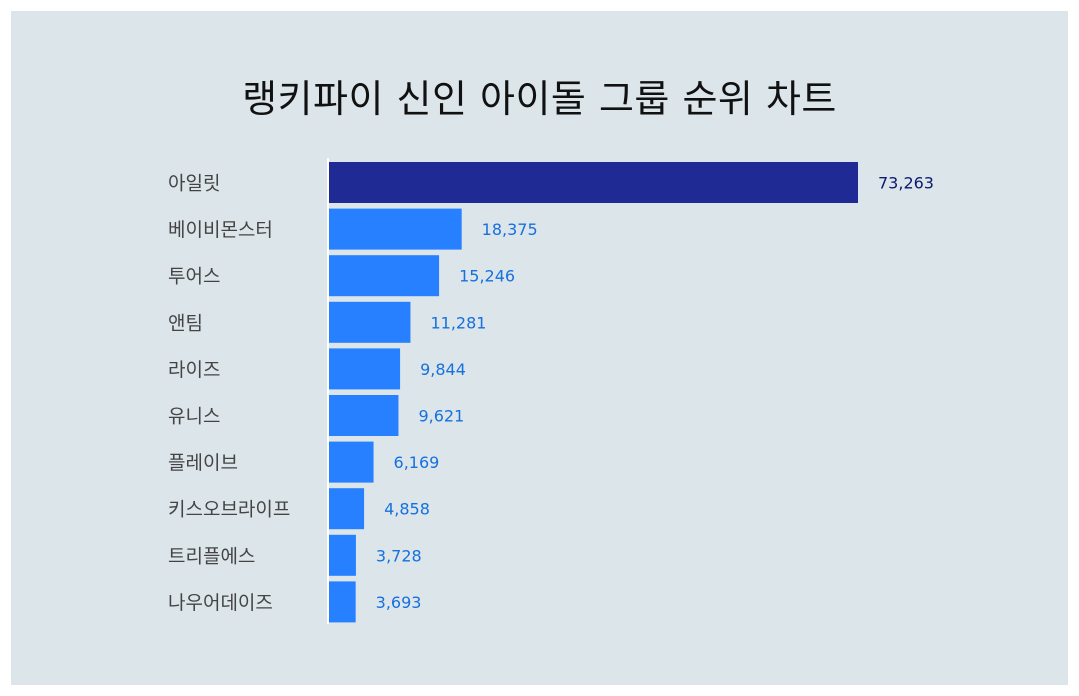 The width and height of the screenshot is (1079, 696). What do you see at coordinates (194, 370) in the screenshot?
I see `category-label: 라이즈` at bounding box center [194, 370].